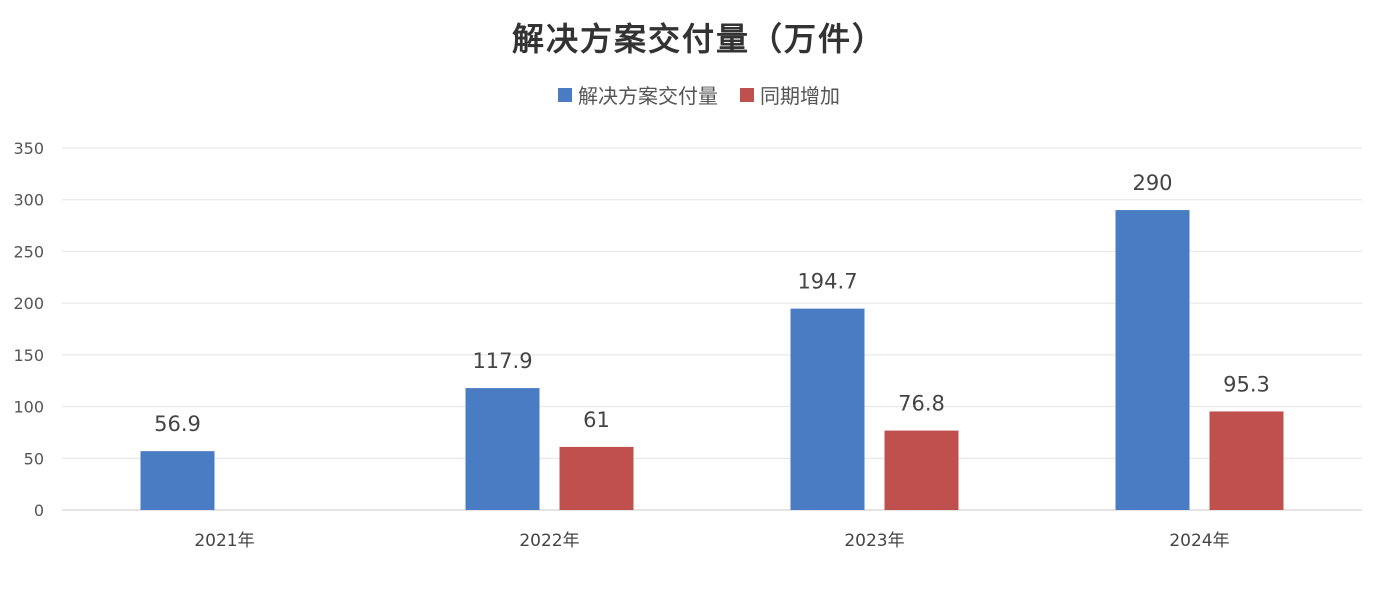 This screenshot has height=592, width=1398. Describe the element at coordinates (1152, 183) in the screenshot. I see `data-label-delivery: 290` at that location.